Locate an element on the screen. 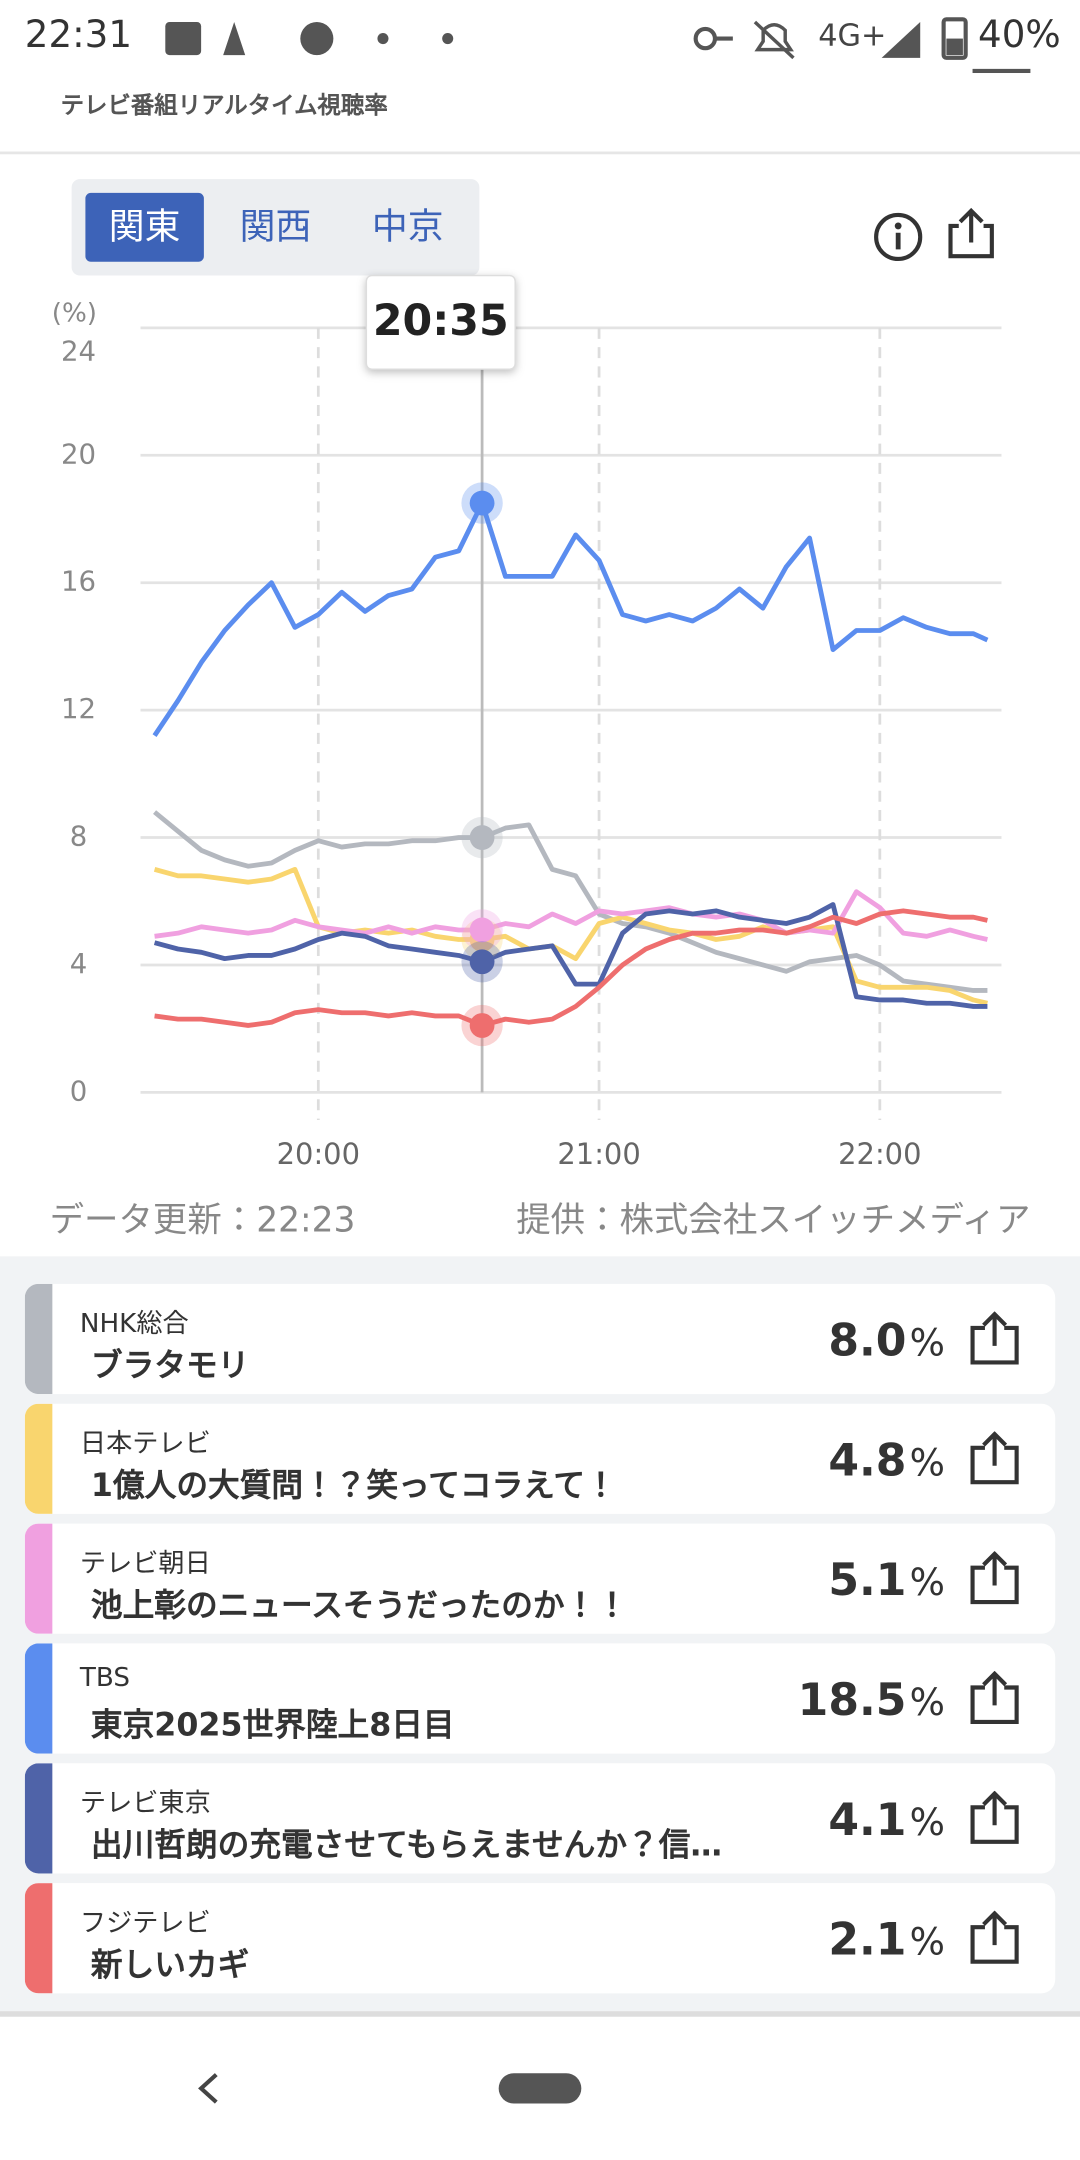 The height and width of the screenshot is (2160, 1080). program-card: フジテレビ新しいカギ 2.1% is located at coordinates (540, 1938).